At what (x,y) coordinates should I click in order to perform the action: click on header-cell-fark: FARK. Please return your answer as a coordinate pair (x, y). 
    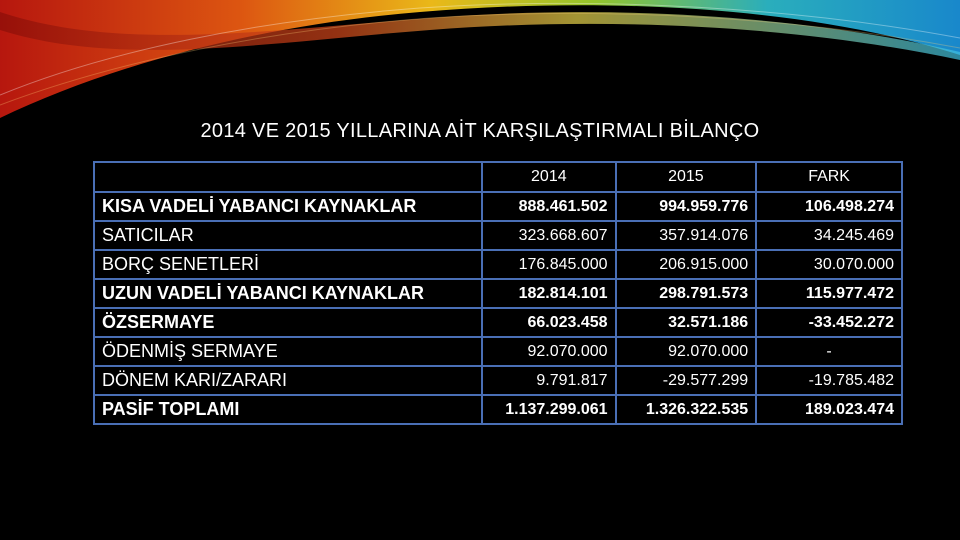
    Looking at the image, I should click on (829, 177).